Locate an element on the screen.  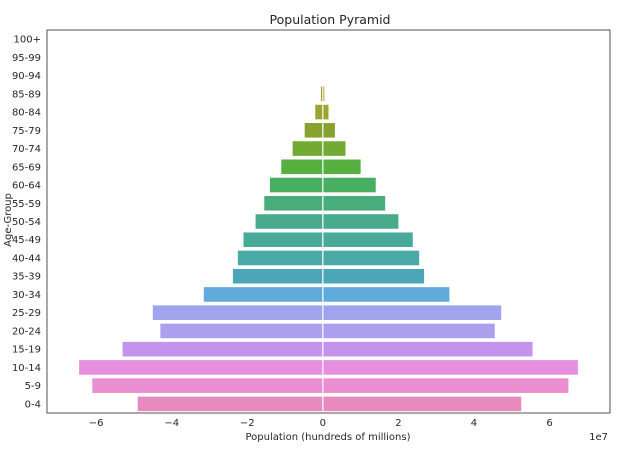
y-tick-label: 55-59 is located at coordinates (26, 204).